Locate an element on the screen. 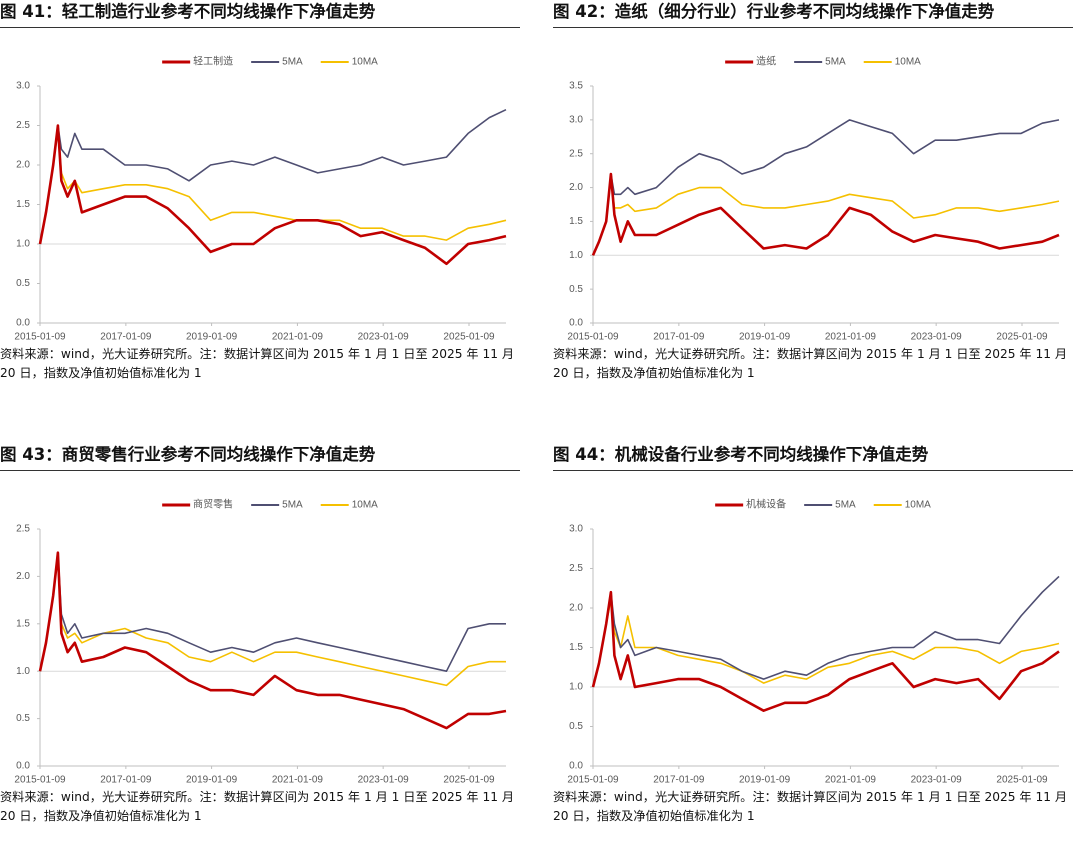  chart-title: 图 41：轻工制造行业参考不同均线操作下净值走势 is located at coordinates (260, 14).